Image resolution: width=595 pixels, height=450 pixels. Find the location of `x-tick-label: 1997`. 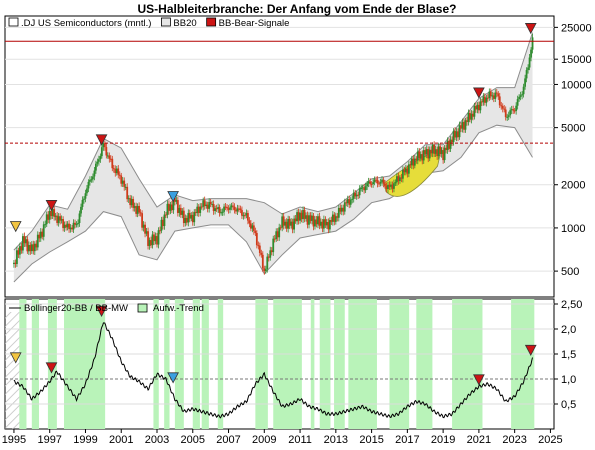

x-tick-label: 1997 is located at coordinates (49, 440).